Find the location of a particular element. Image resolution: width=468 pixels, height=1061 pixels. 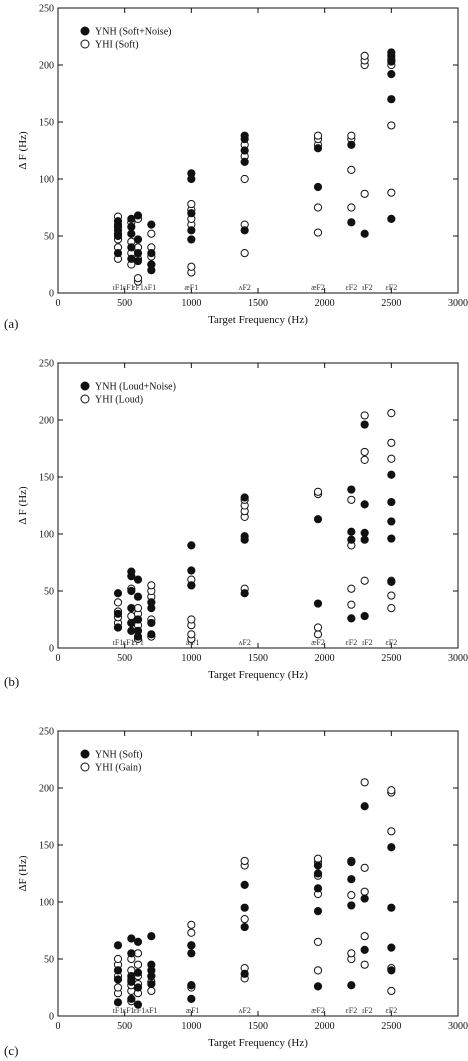

vowel-label: ɛF1 is located at coordinates (138, 287).